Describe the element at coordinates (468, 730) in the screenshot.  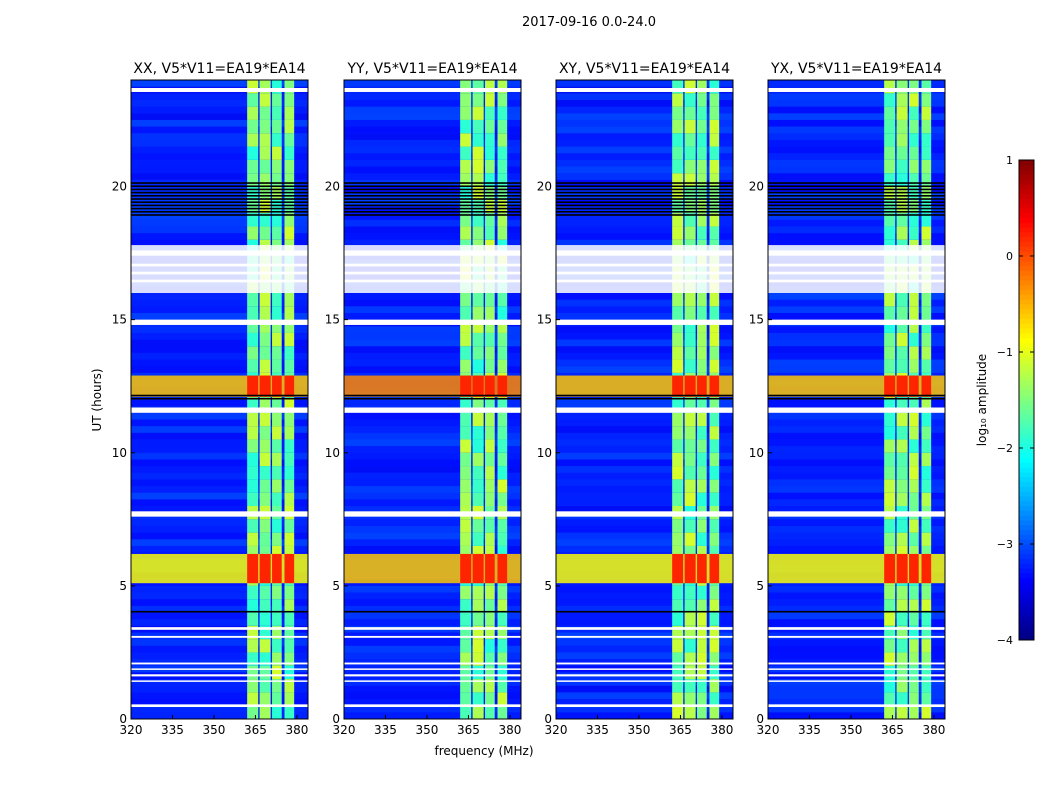
I see `x-tick-label: 365` at that location.